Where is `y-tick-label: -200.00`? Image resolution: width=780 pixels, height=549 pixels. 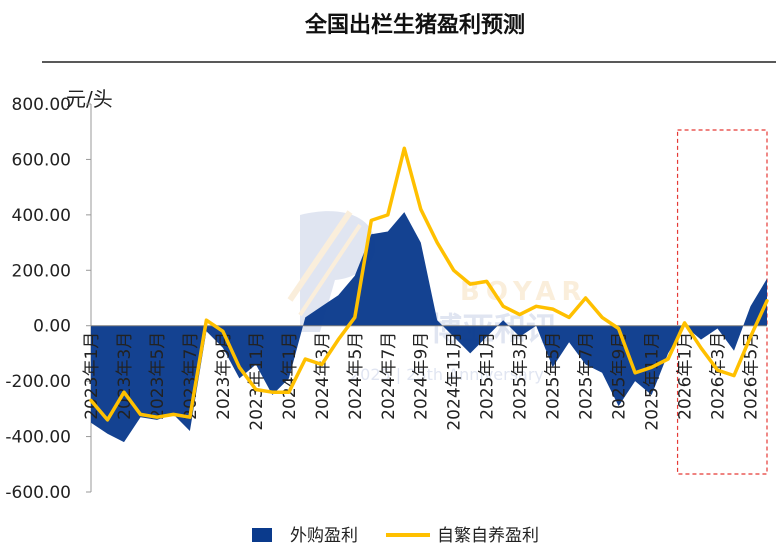
y-tick-label: -200.00 is located at coordinates (38, 382).